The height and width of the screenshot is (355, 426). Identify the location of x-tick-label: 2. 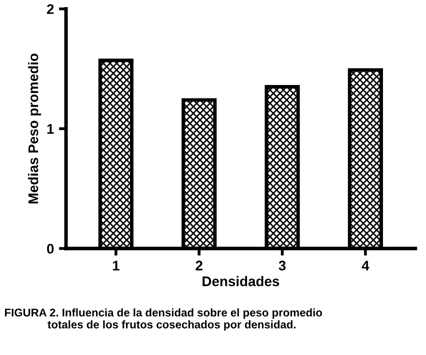
(199, 265).